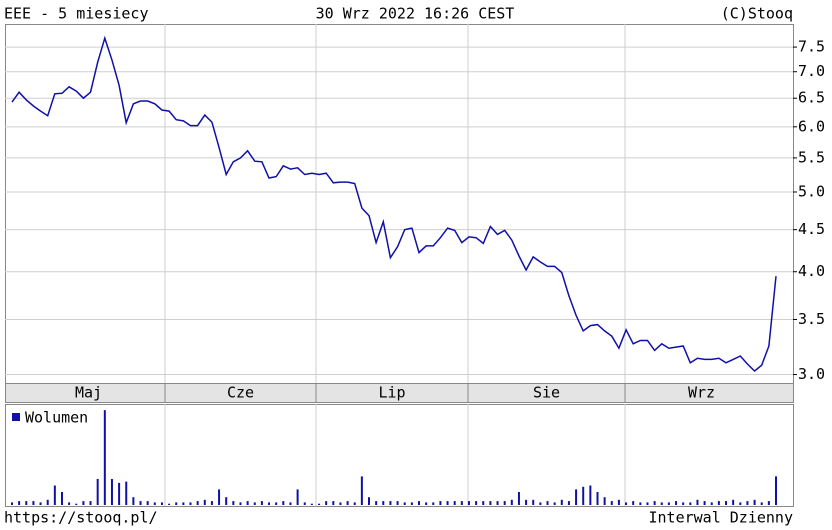  Describe the element at coordinates (81, 518) in the screenshot. I see `url: https://stooq.pl/` at that location.